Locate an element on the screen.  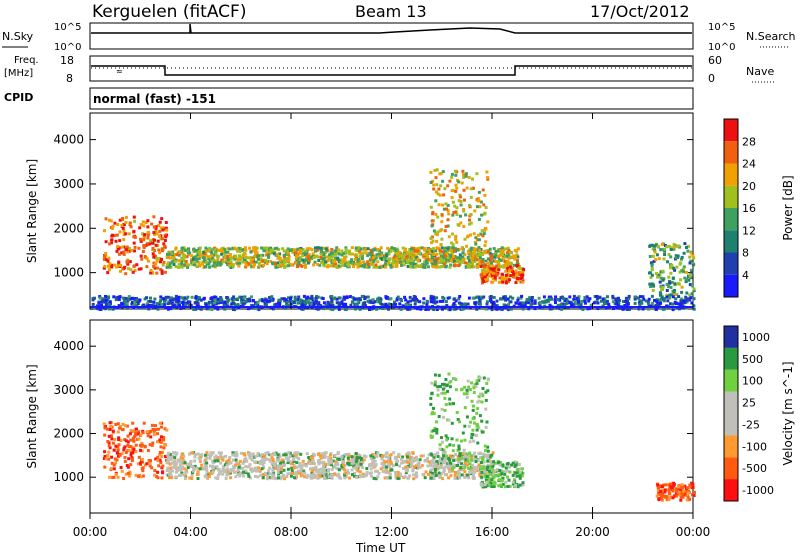
power-colorbar-swatch is located at coordinates (731, 286).